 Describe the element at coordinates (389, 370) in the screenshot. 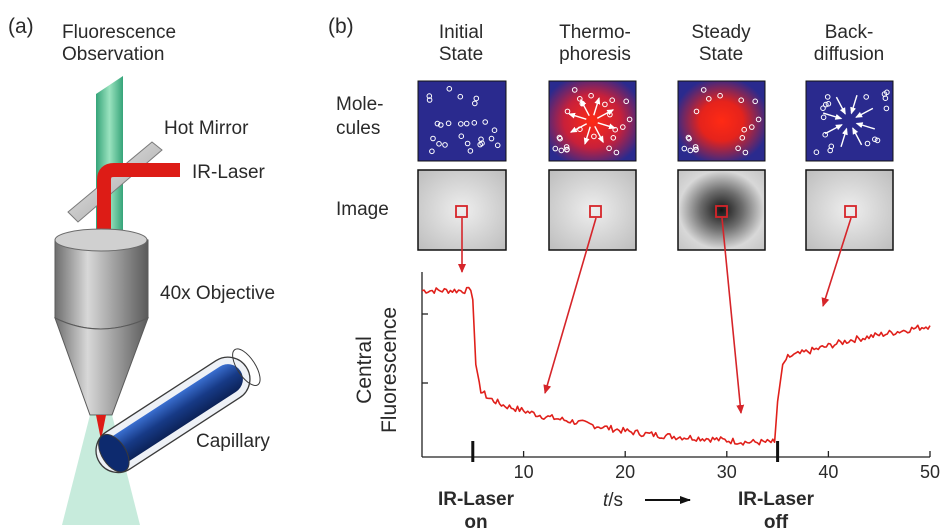

I see `y-axis-label-line2: Fluorescence` at that location.